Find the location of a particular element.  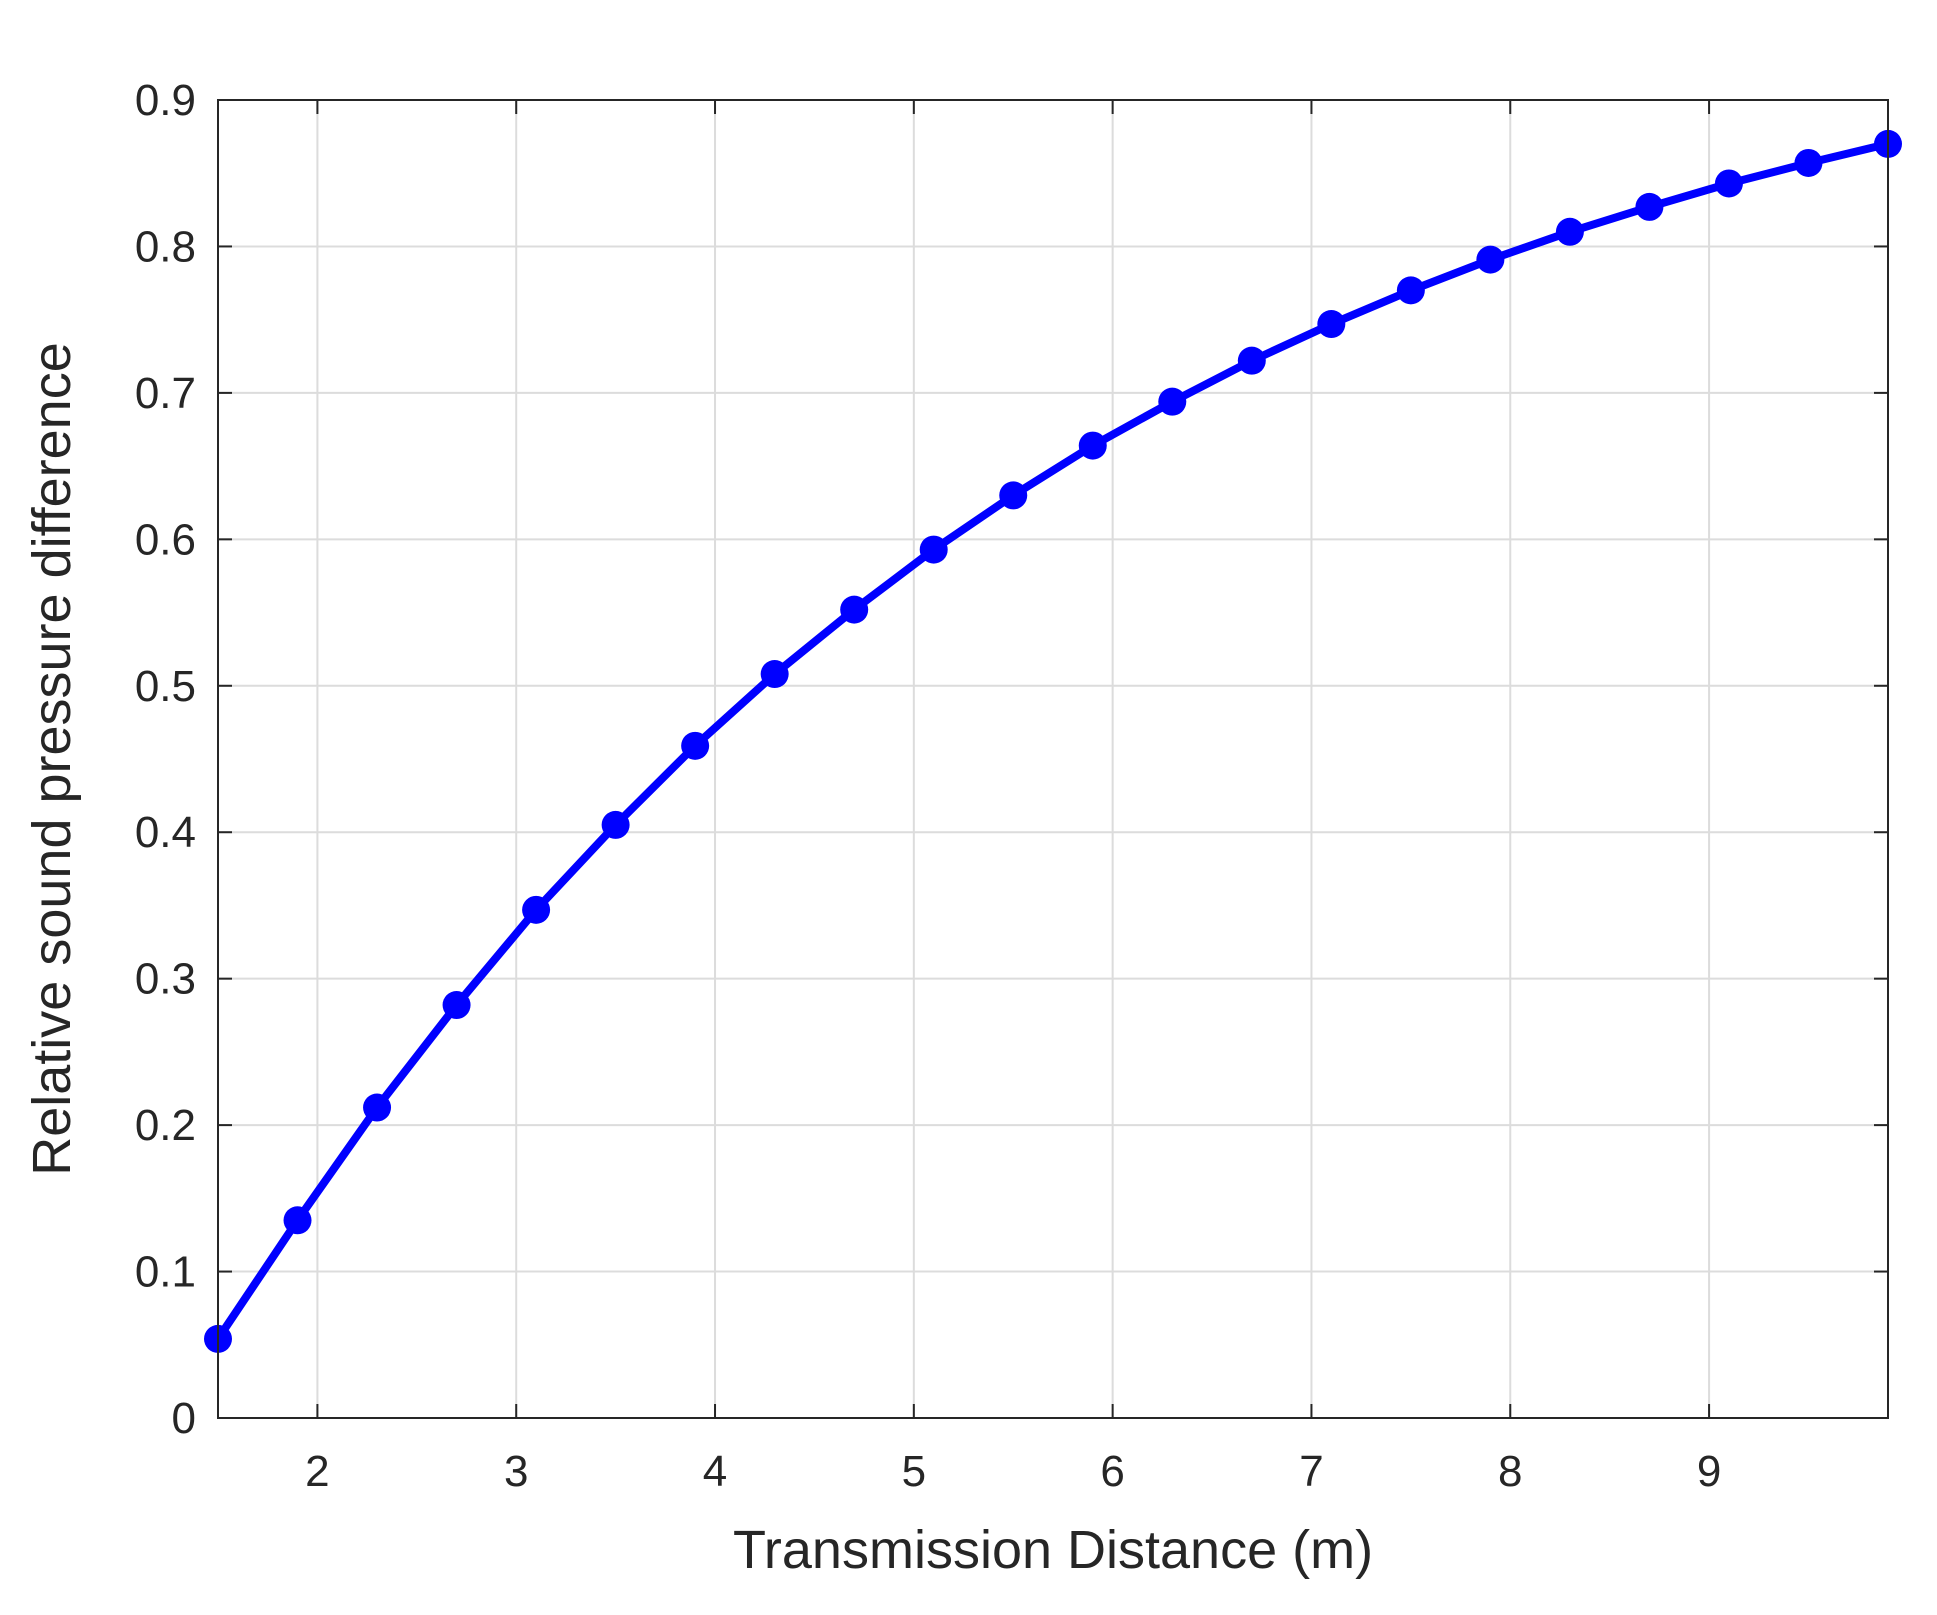

x-tick-label: 9 is located at coordinates (1709, 1471).